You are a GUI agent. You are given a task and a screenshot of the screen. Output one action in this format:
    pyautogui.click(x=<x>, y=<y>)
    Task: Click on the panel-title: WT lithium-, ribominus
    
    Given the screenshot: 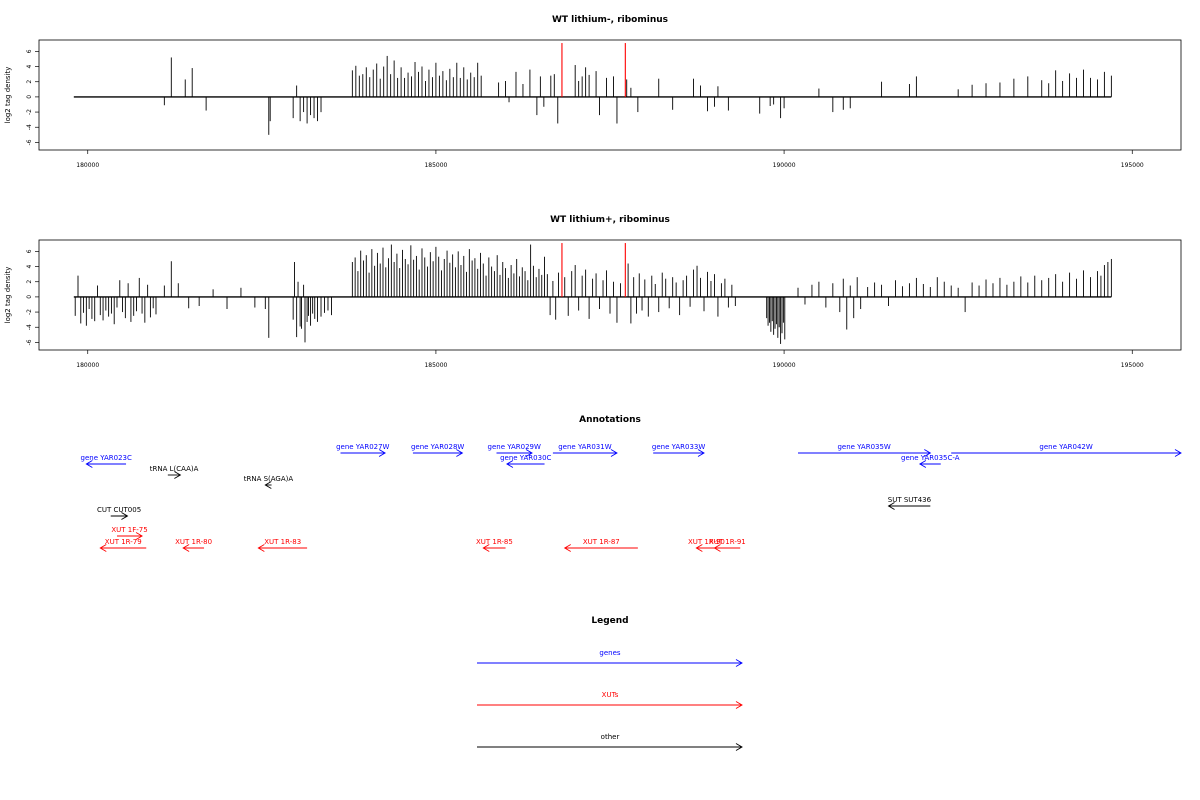 What is the action you would take?
    pyautogui.click(x=610, y=20)
    